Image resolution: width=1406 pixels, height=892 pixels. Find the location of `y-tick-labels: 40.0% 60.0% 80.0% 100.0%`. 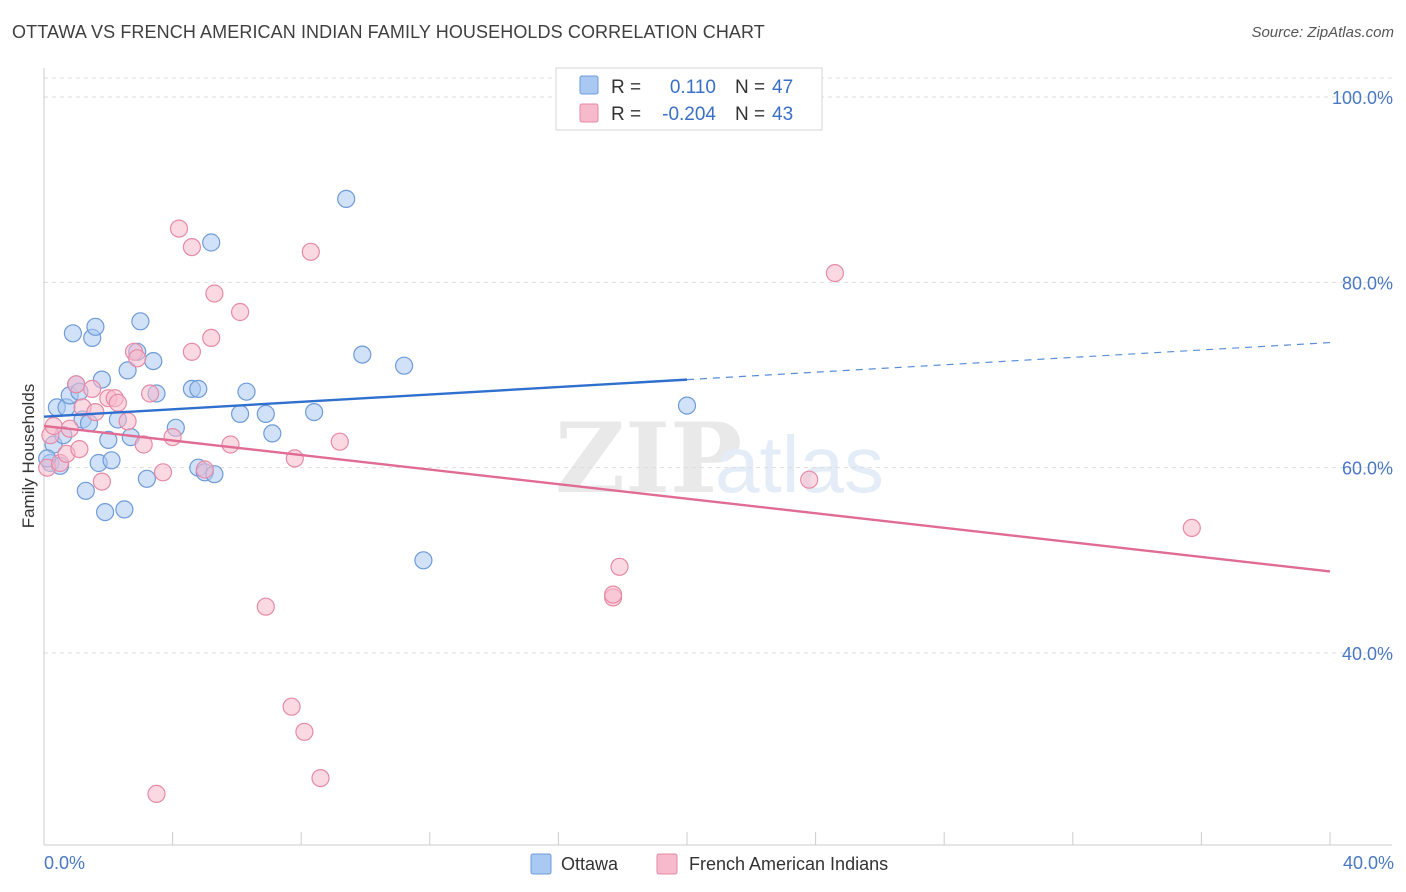

y-tick-labels: 40.0% 60.0% 80.0% 100.0% is located at coordinates (1362, 376).